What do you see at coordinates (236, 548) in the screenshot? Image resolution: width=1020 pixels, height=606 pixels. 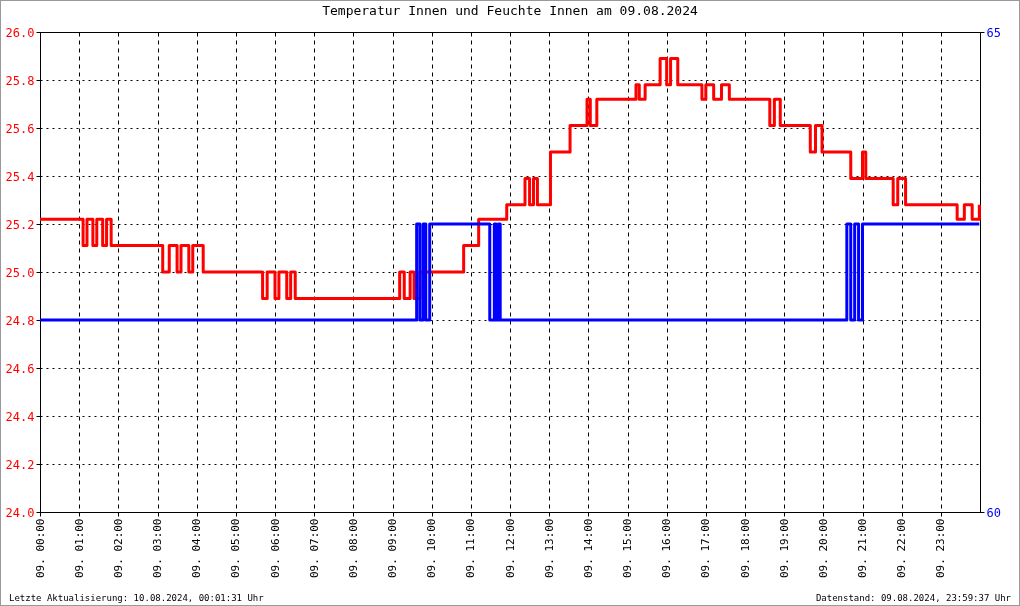 I see `x-tick-label: 09. 05:00` at bounding box center [236, 548].